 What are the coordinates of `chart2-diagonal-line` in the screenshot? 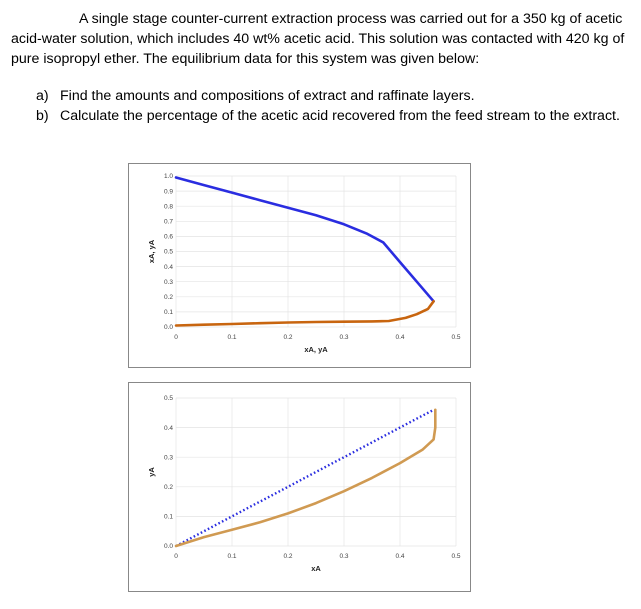 It's located at (305, 478).